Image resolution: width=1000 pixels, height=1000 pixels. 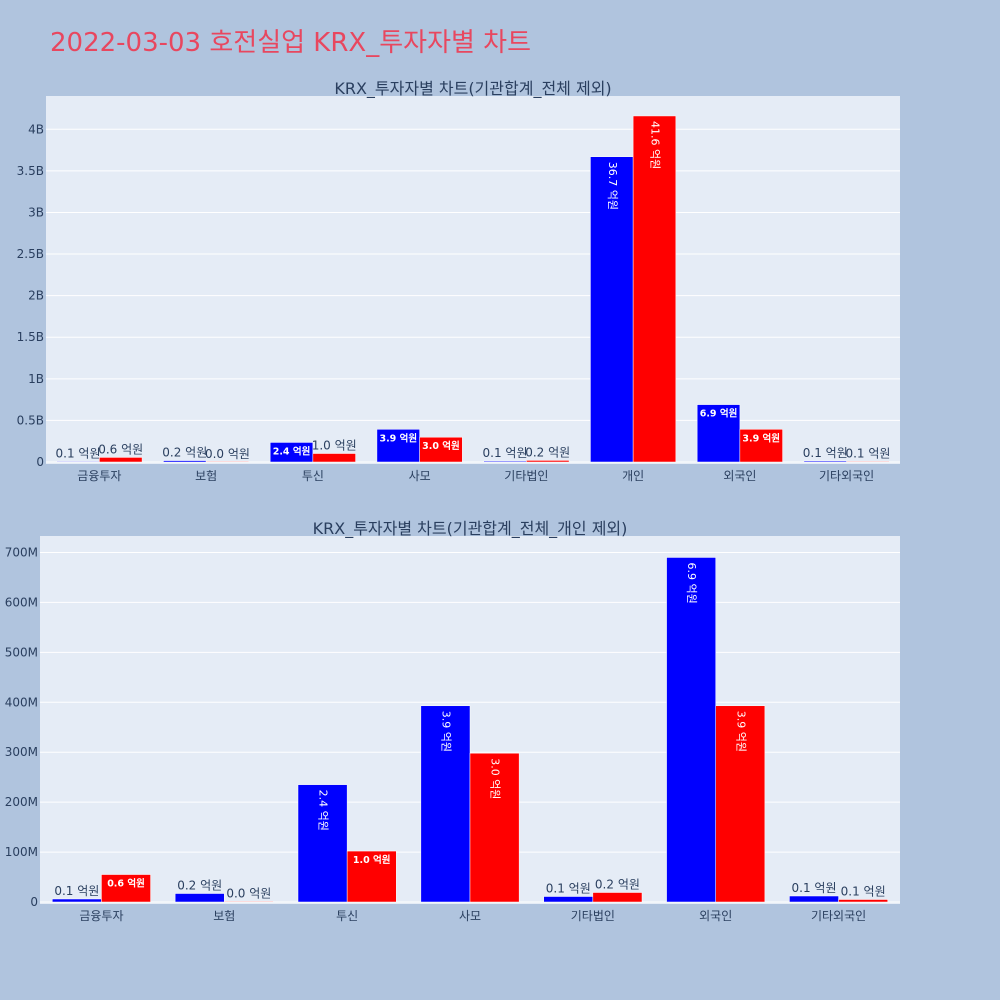 I want to click on y-tick-label: 3B, so click(x=36, y=212).